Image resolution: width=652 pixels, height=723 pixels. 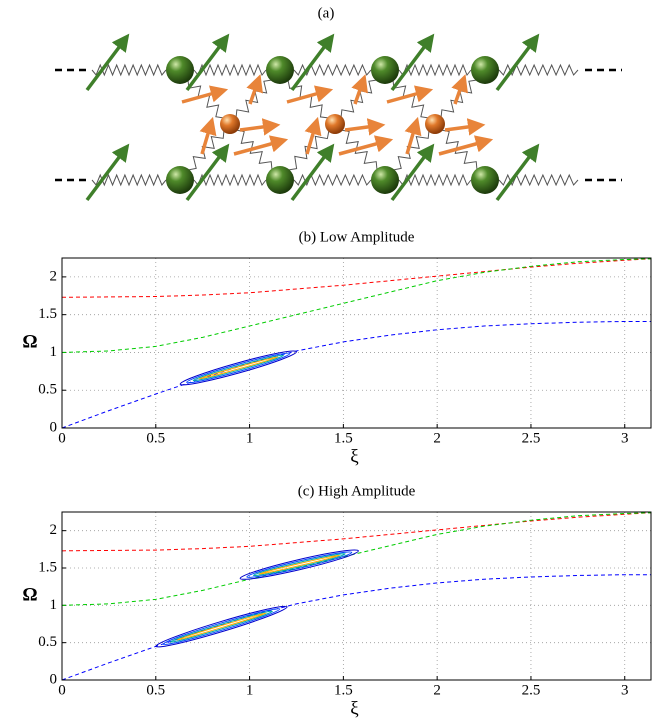 What do you see at coordinates (29, 594) in the screenshot?
I see `y-axis-label: Ω` at bounding box center [29, 594].